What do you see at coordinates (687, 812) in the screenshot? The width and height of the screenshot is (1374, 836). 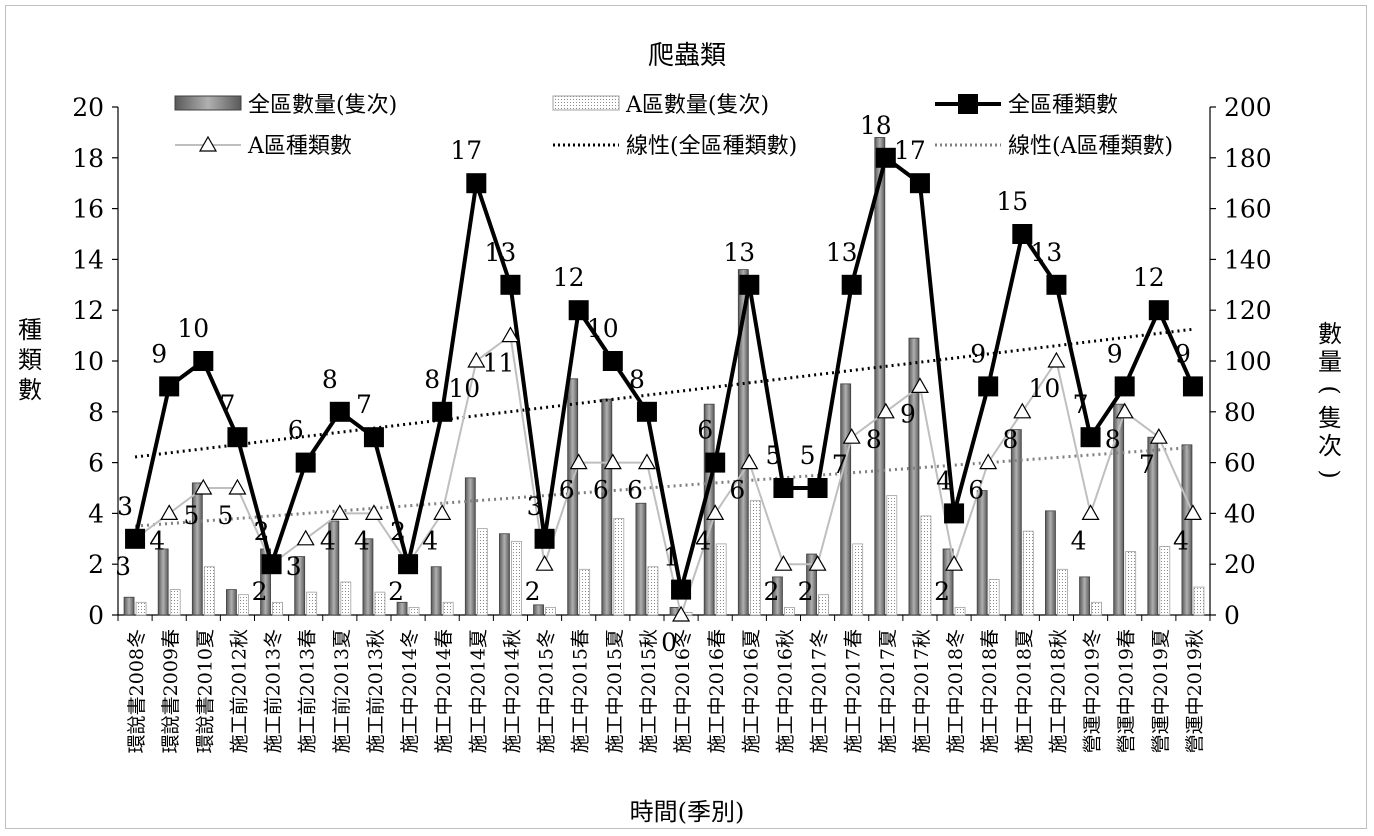 I see `x-axis-title: 時間(季別)` at bounding box center [687, 812].